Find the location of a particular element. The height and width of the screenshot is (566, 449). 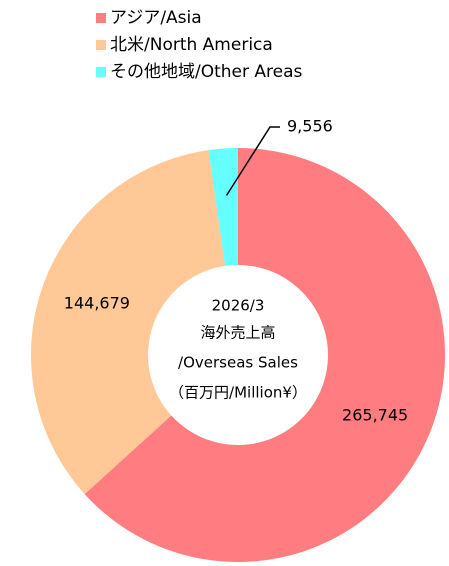

donut-slice is located at coordinates (223, 207).